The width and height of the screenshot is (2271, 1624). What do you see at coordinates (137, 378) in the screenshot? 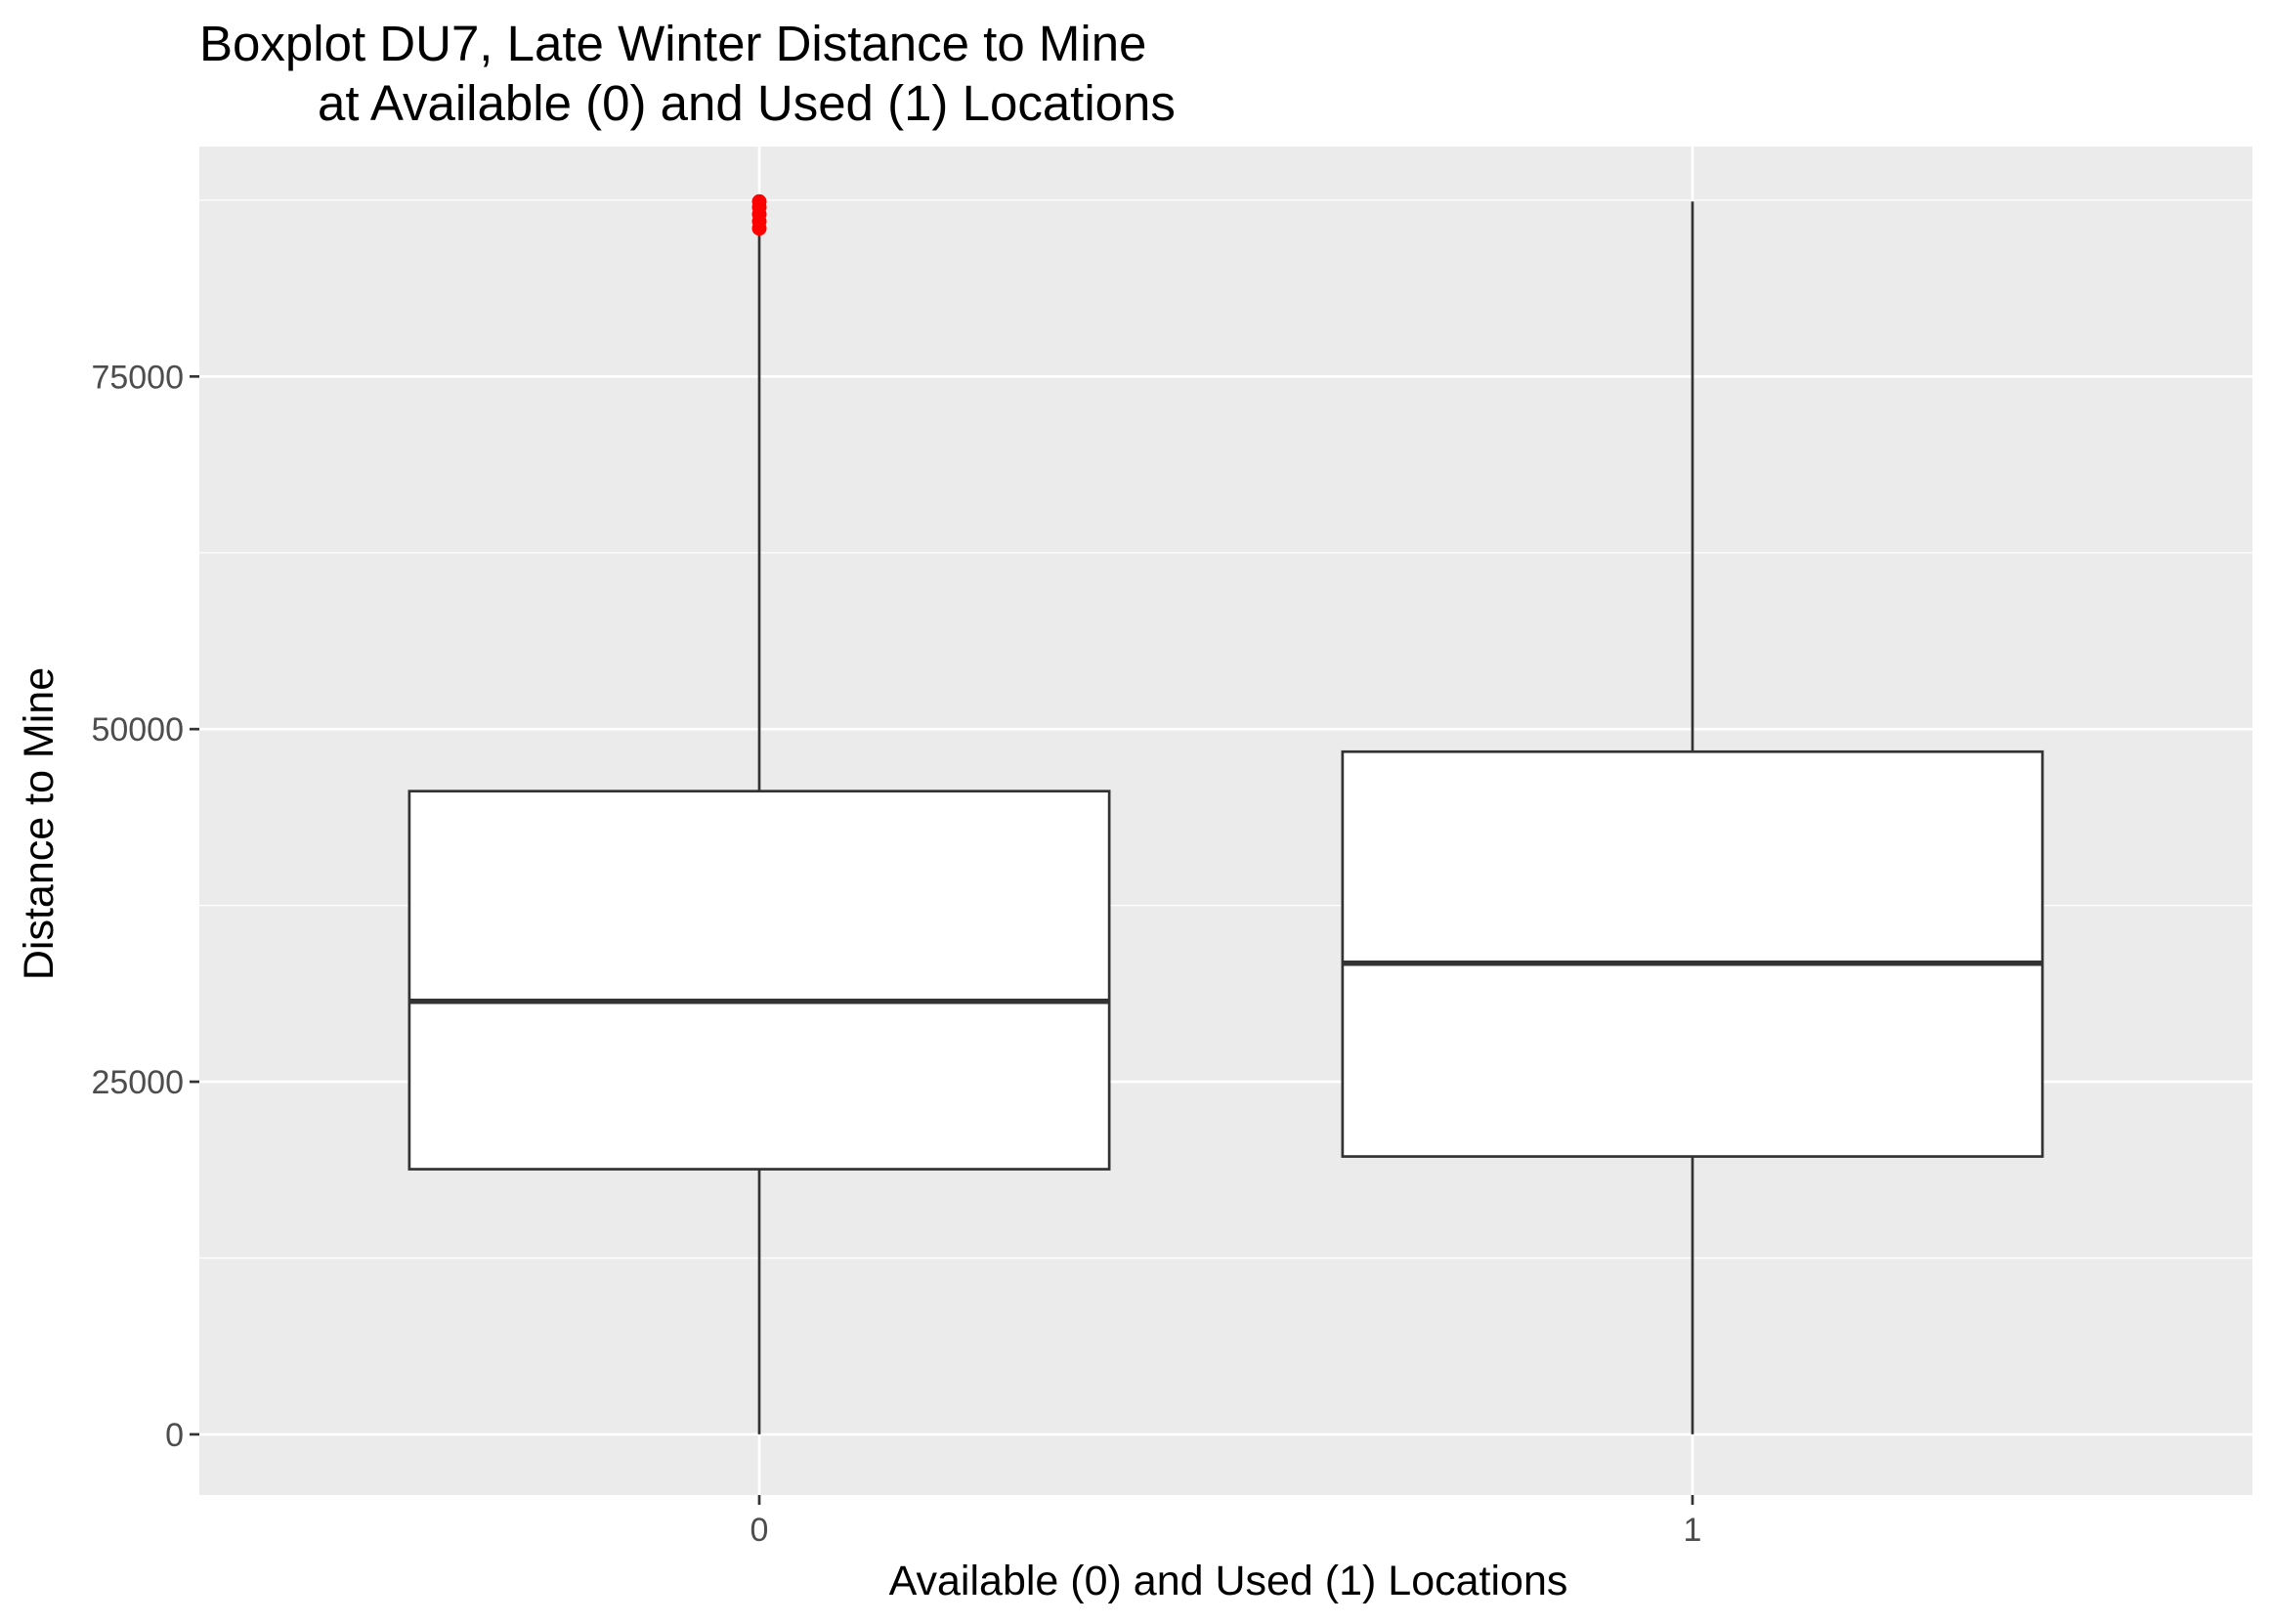
I see `y-tick-label: 75000` at bounding box center [137, 378].